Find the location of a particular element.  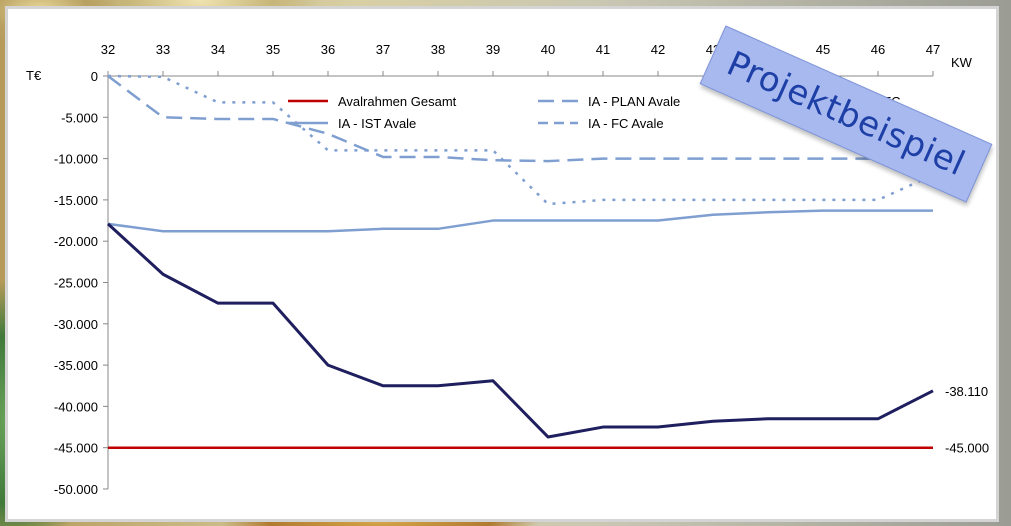

annotation-label-0: -38.110 is located at coordinates (966, 391).